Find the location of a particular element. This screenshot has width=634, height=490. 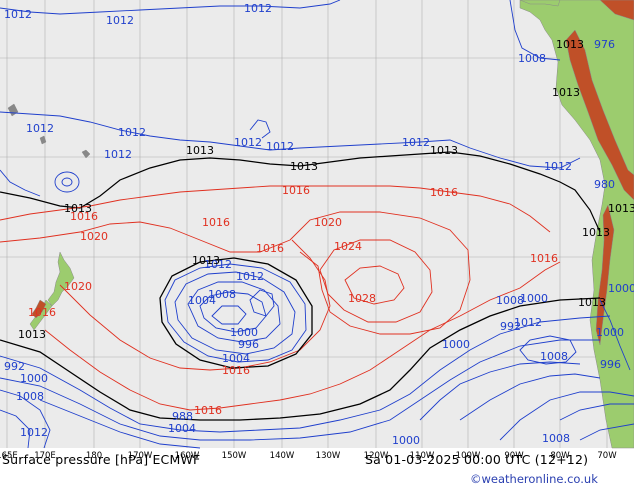

longitude-tick-label: 150W is located at coordinates (234, 456).